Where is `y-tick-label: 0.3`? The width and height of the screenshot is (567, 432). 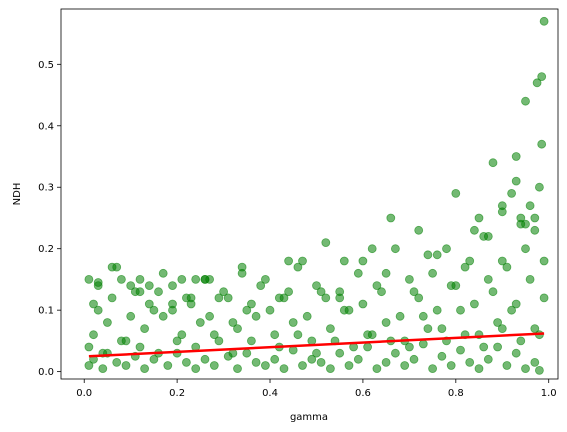
y-tick-label: 0.3 is located at coordinates (46, 188).